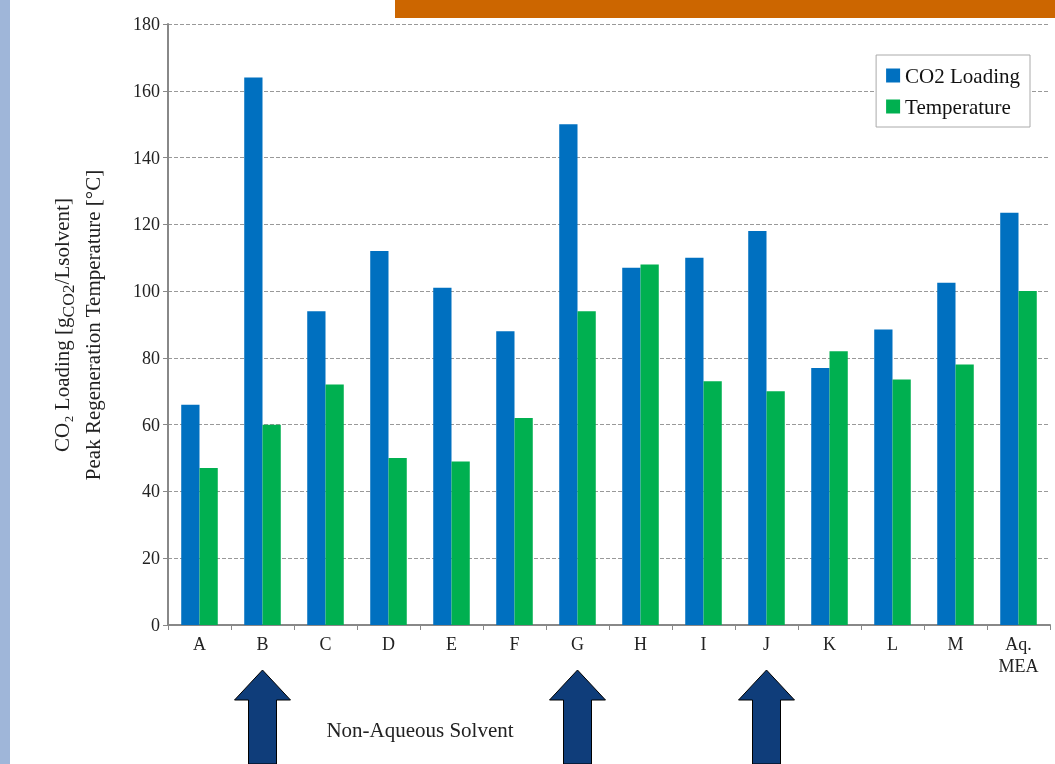  What do you see at coordinates (262, 644) in the screenshot?
I see `x-tick-label: B` at bounding box center [262, 644].